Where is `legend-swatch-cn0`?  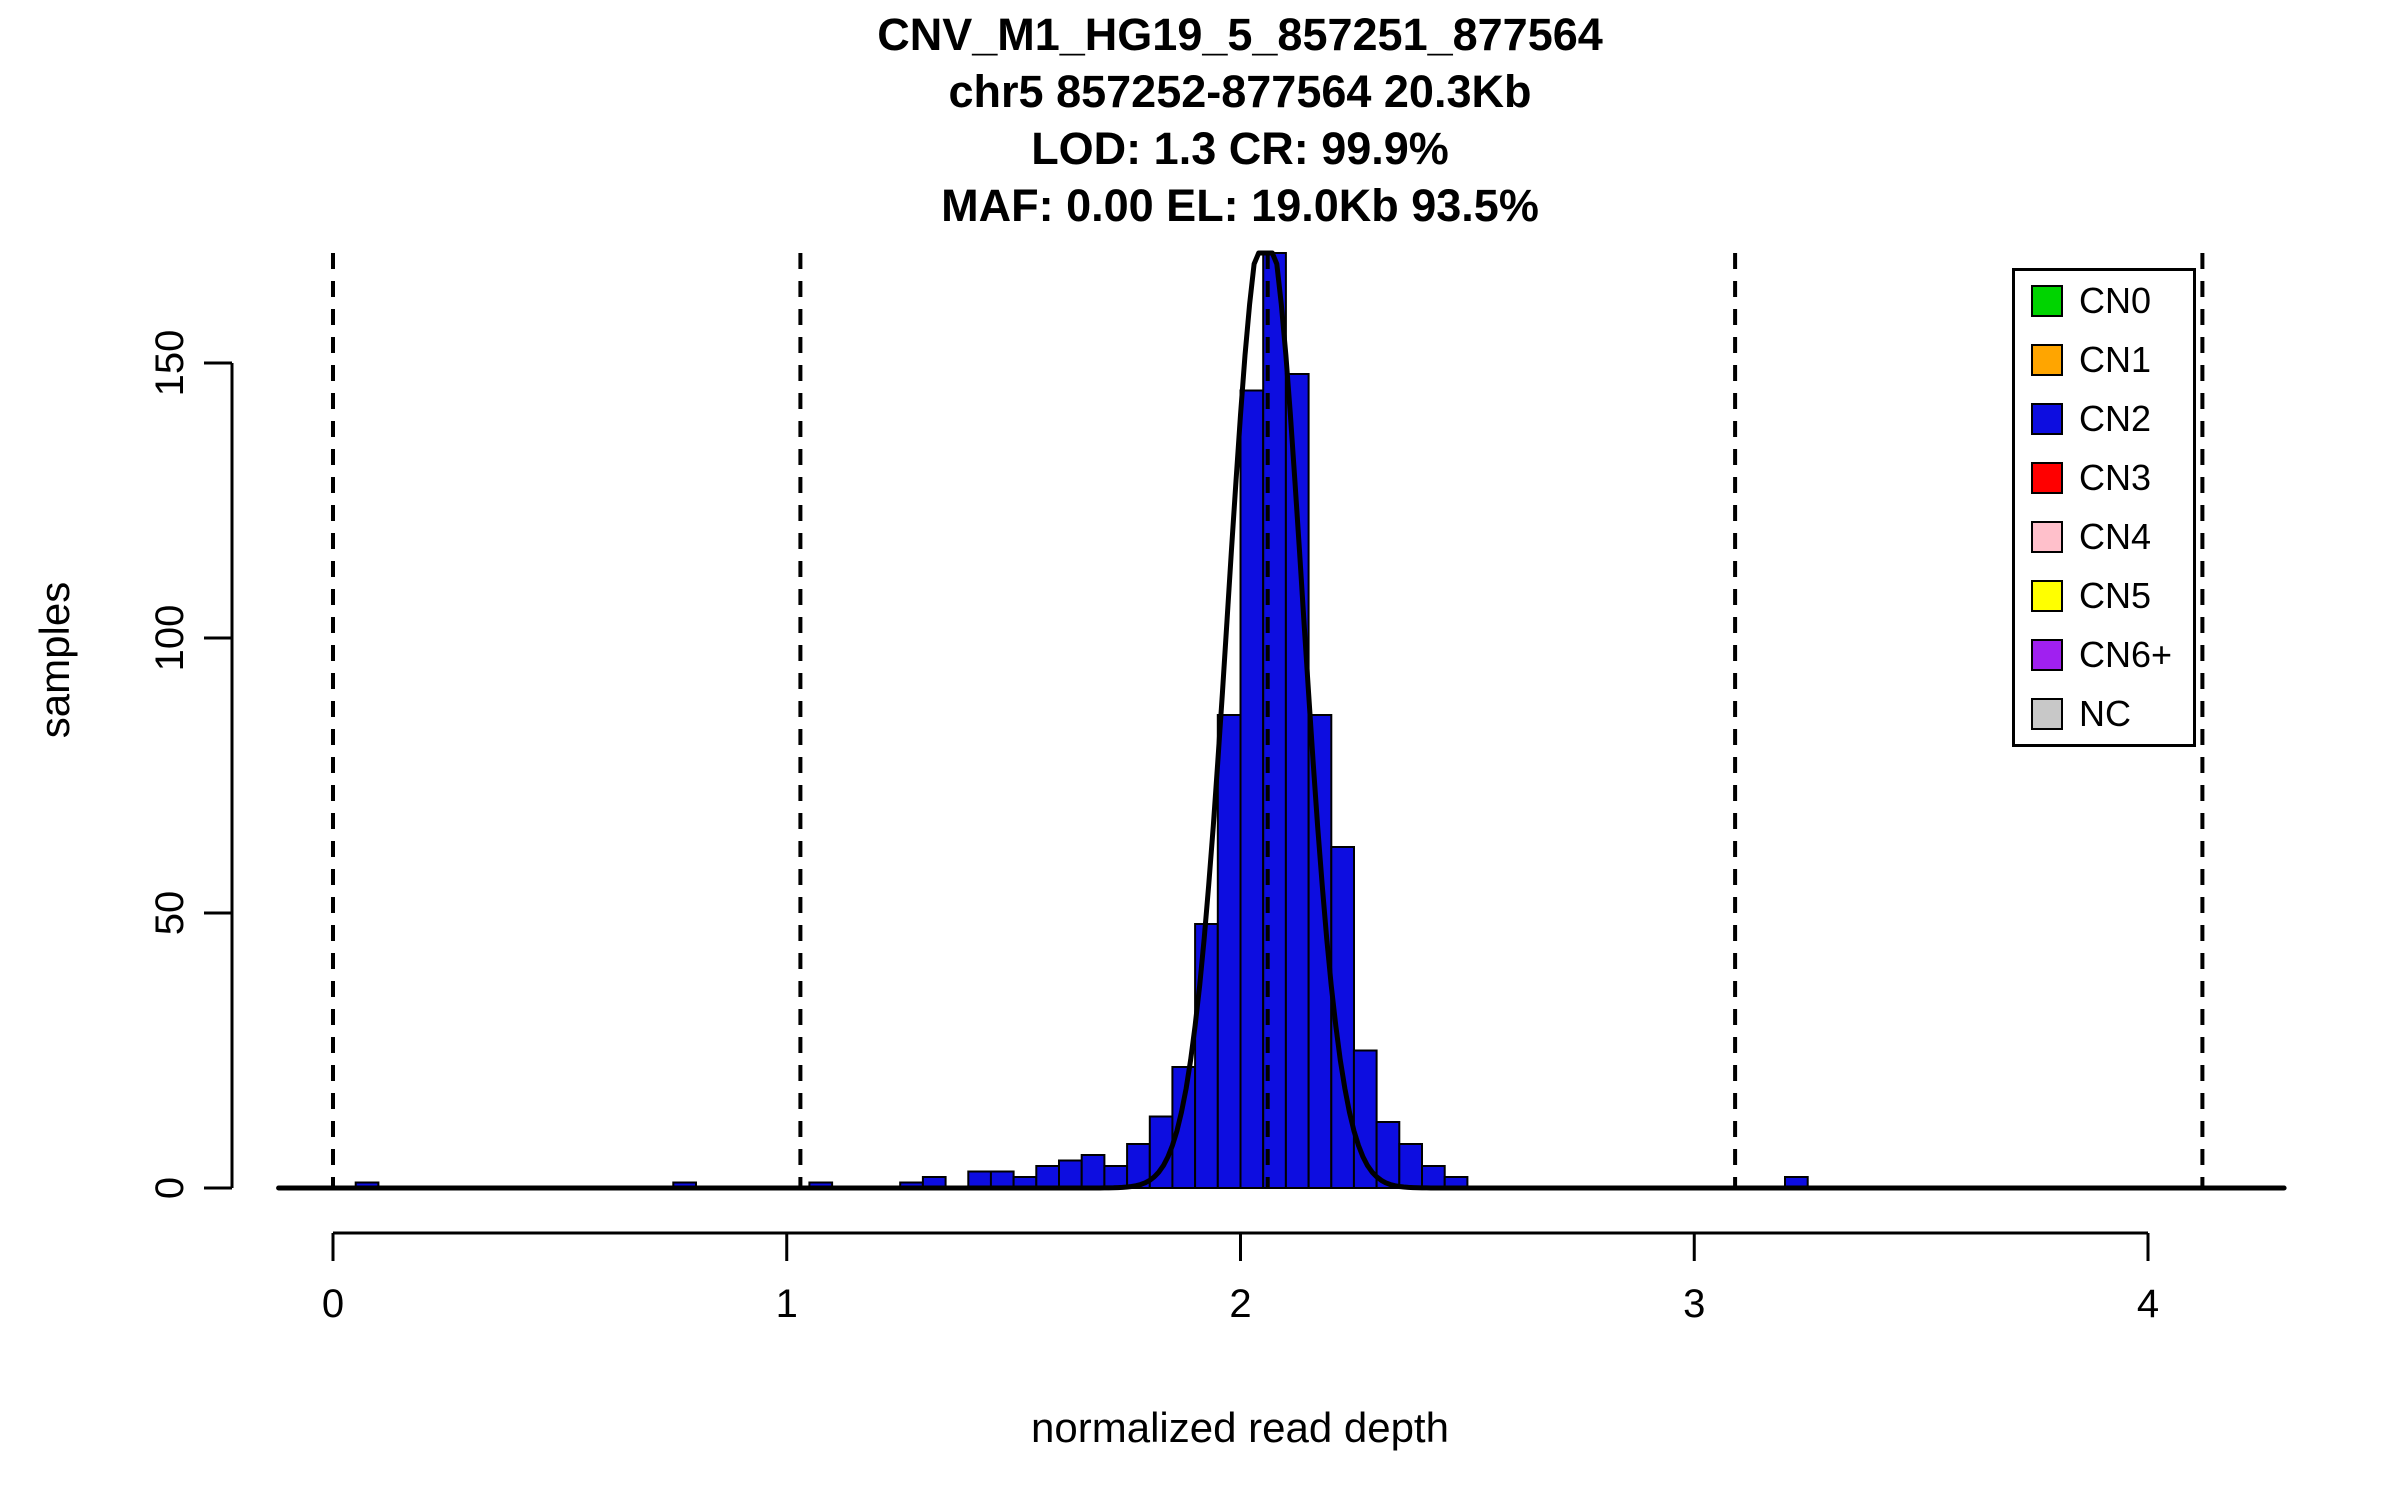
legend-swatch-cn0 is located at coordinates (2047, 301).